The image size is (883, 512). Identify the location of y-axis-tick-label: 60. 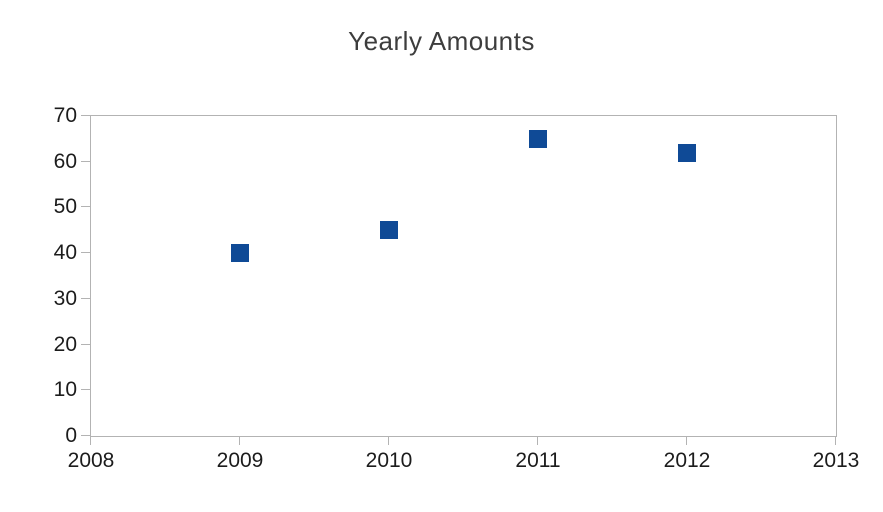
(65, 161).